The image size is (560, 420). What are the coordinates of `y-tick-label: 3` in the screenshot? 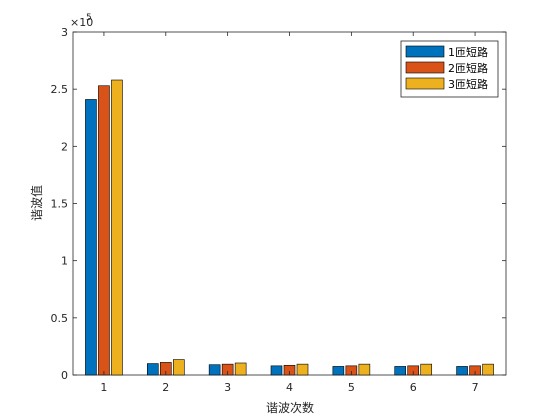 It's located at (64, 32).